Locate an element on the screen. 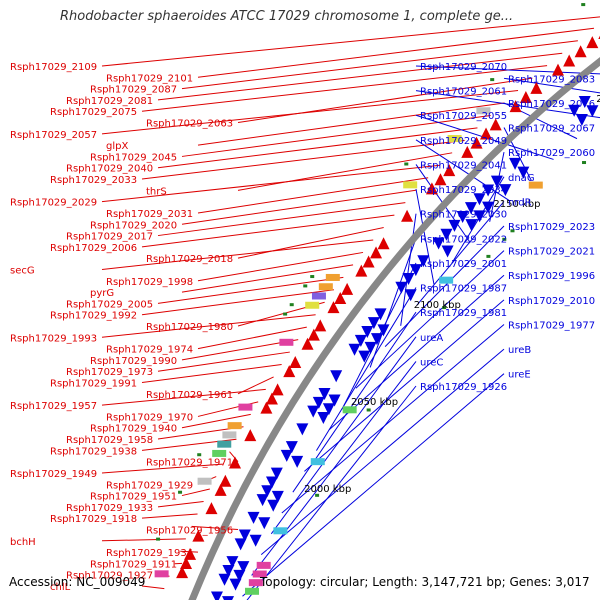 The width and height of the screenshot is (600, 600). left-gene-label: Rsph17029_1918 is located at coordinates (93, 519).